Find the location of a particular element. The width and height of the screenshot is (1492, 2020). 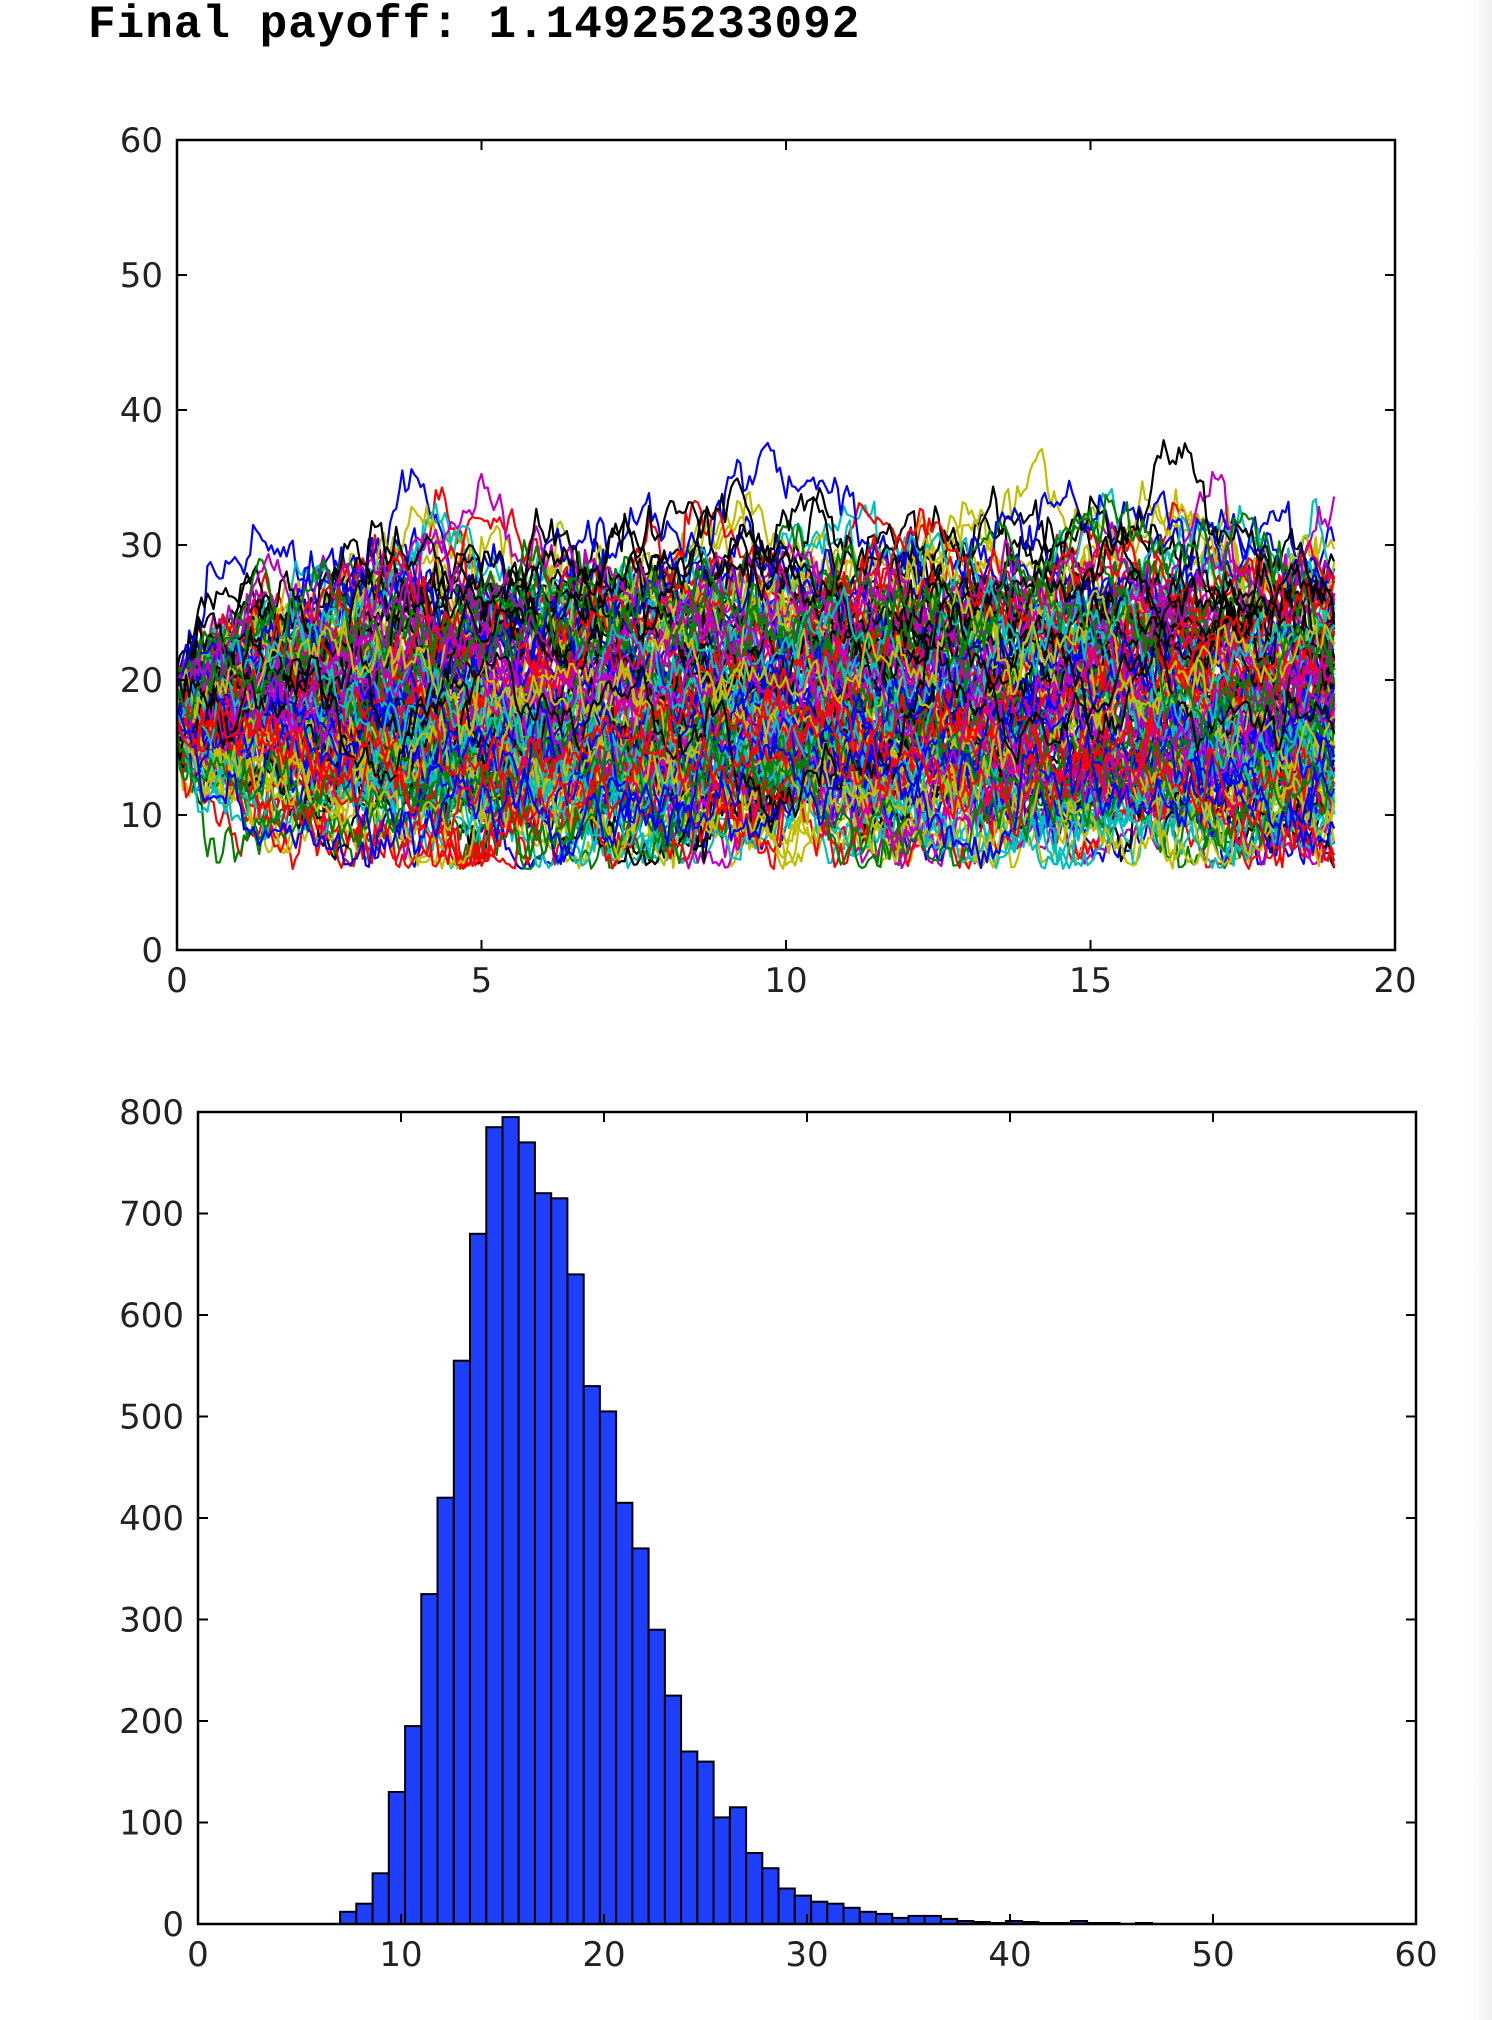

y-tick-label: 500 is located at coordinates (151, 1418).